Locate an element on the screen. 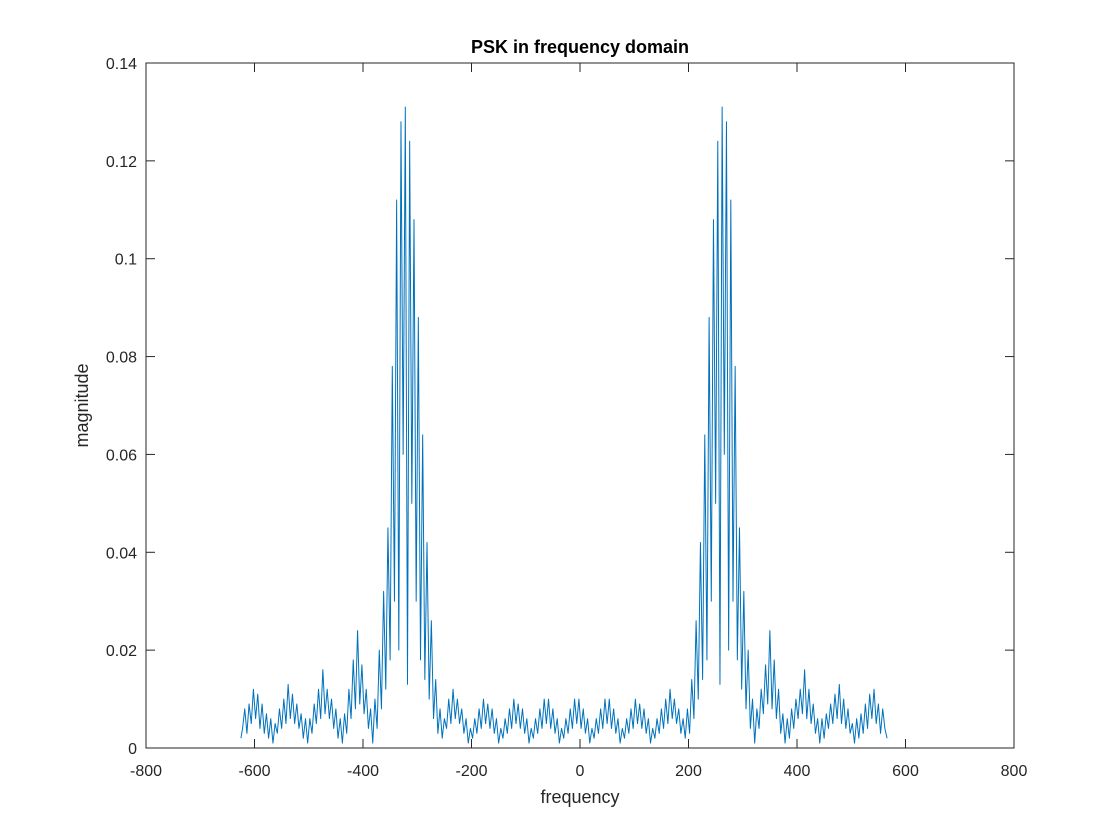 This screenshot has width=1120, height=840. x-tick-label: -200 is located at coordinates (471, 771).